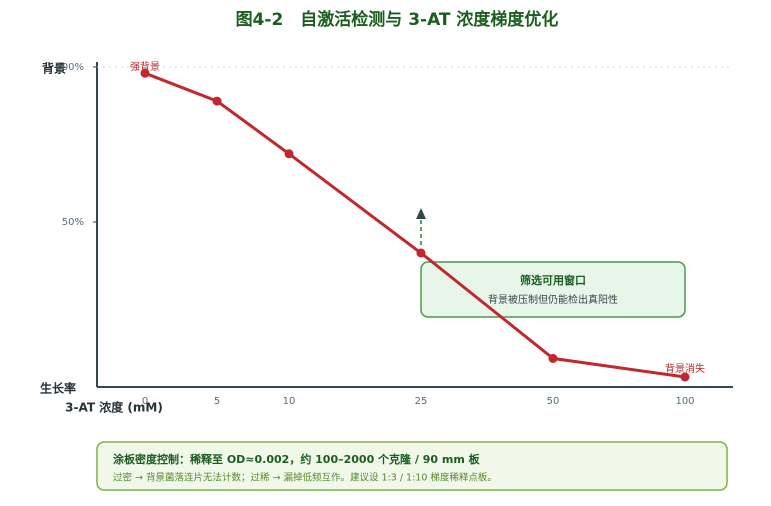 This screenshot has width=771, height=506. I want to click on arrow-head, so click(421, 213).